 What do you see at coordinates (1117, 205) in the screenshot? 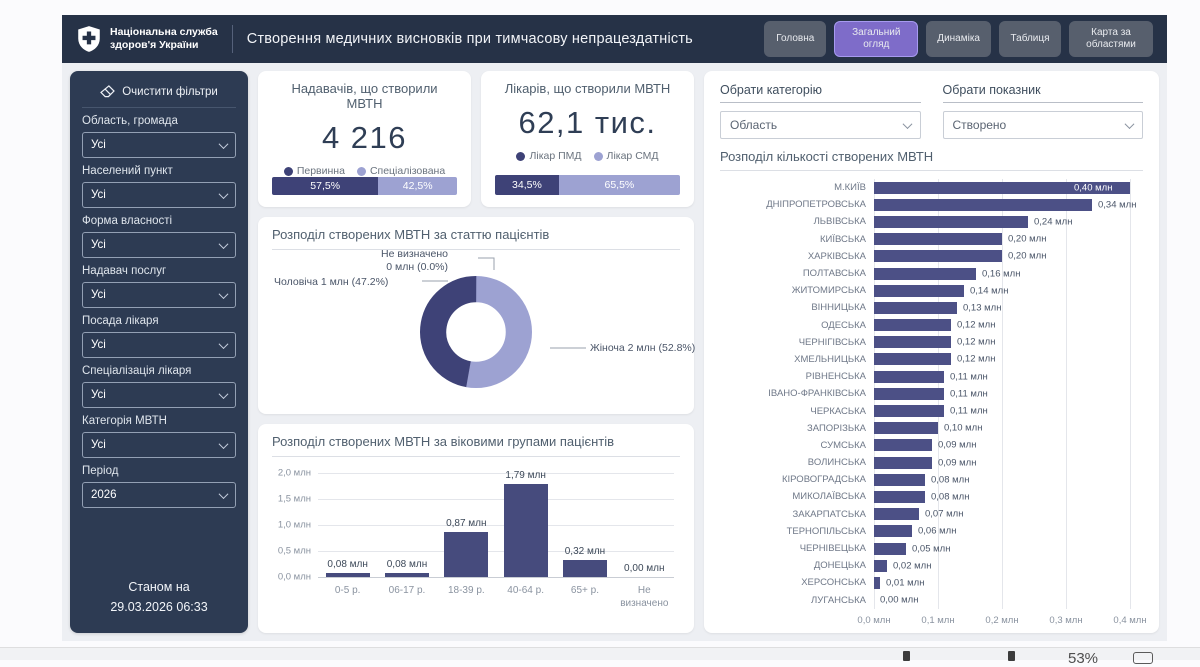
I see `region-bar-value: 0,34 млн` at bounding box center [1117, 205].